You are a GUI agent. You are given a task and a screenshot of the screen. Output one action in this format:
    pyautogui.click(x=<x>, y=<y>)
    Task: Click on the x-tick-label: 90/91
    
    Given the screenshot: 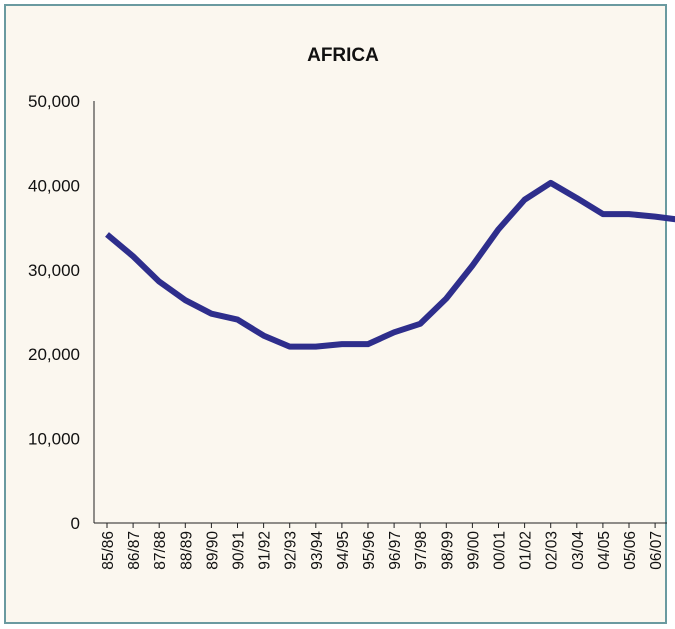 What is the action you would take?
    pyautogui.click(x=239, y=550)
    